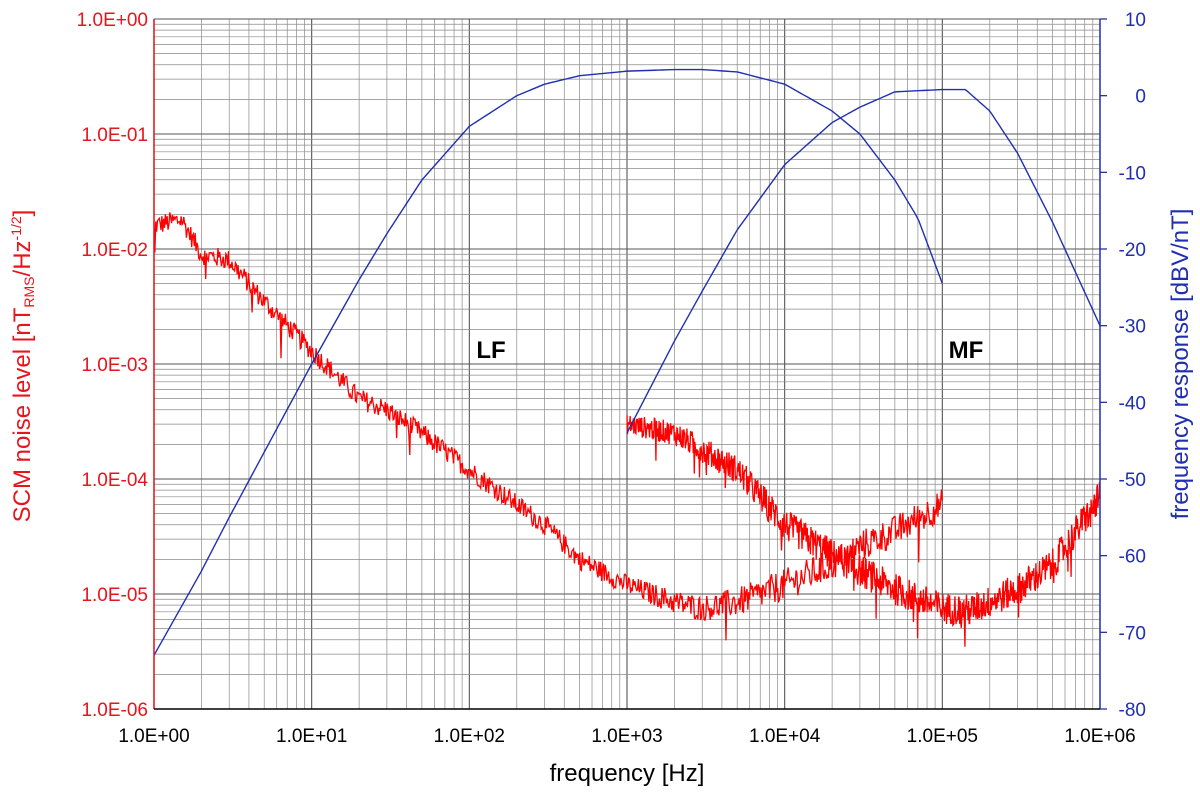 Image resolution: width=1200 pixels, height=793 pixels. What do you see at coordinates (114, 595) in the screenshot?
I see `y-left-tick-label: 1.0E-05` at bounding box center [114, 595].